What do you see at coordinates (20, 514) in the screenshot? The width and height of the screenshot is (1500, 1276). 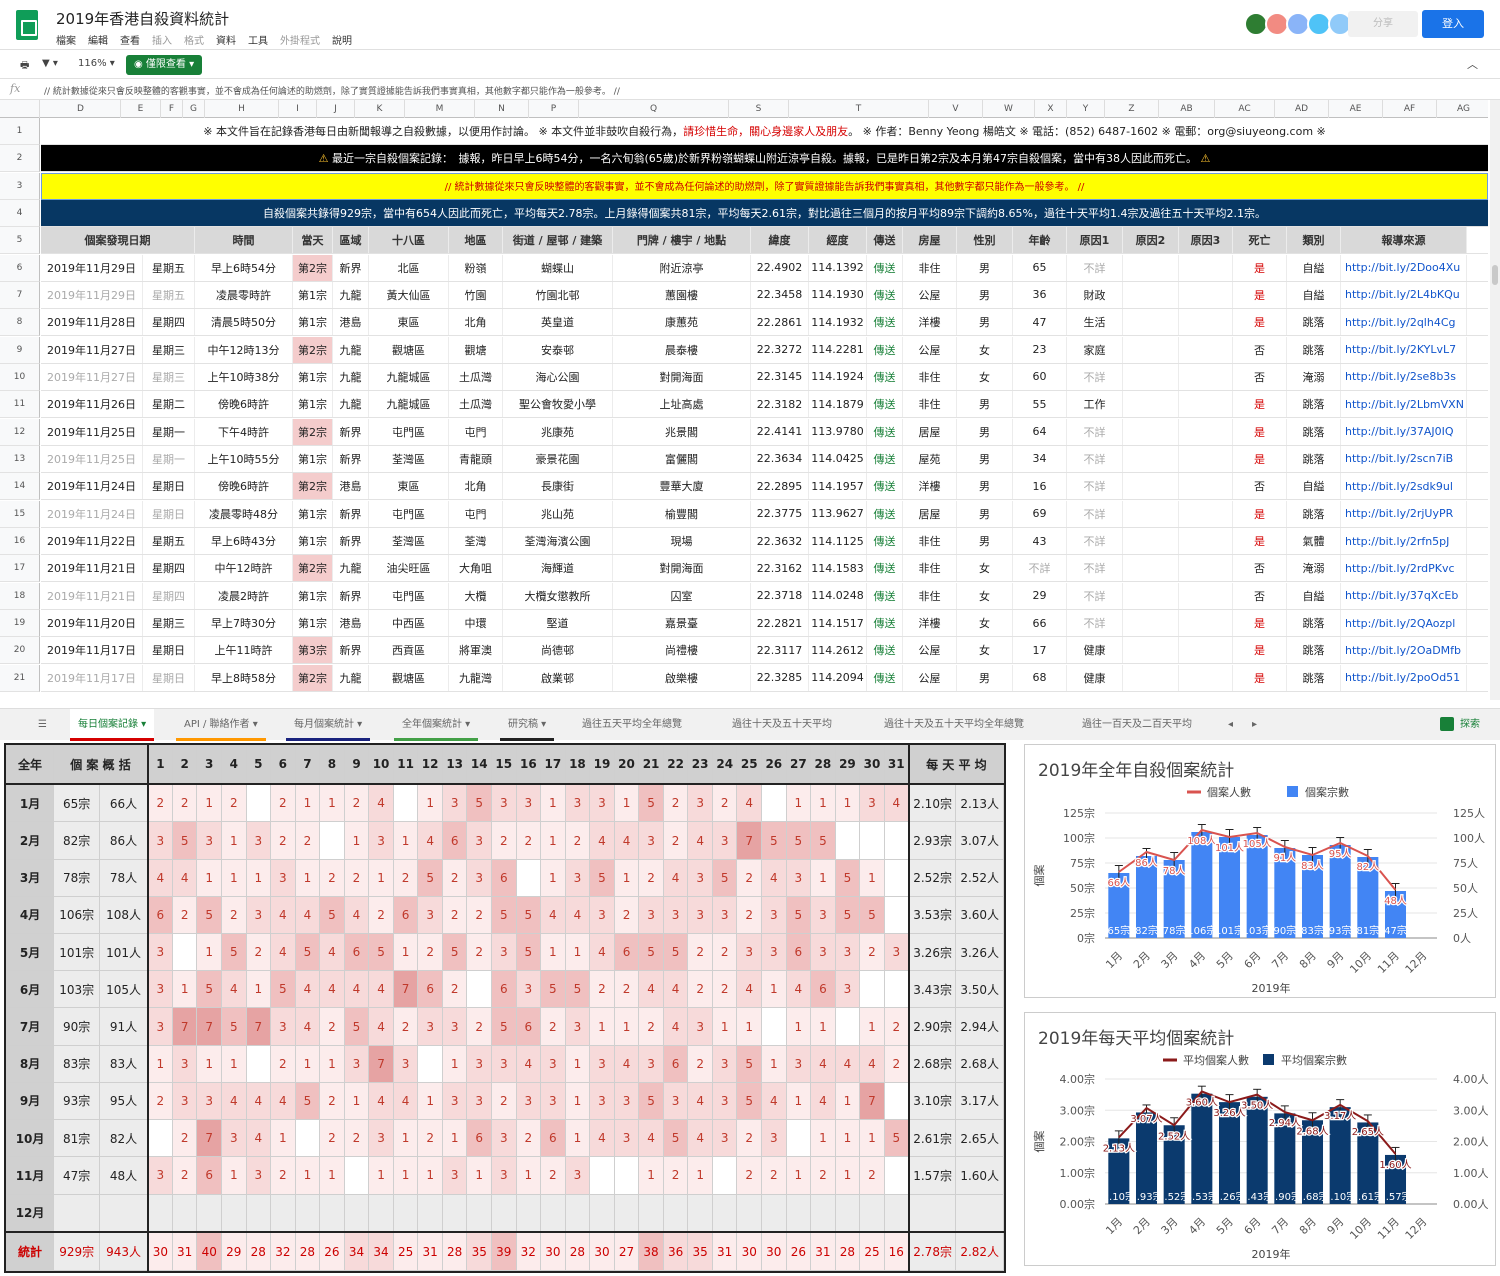 I see `row-number: 15` at bounding box center [20, 514].